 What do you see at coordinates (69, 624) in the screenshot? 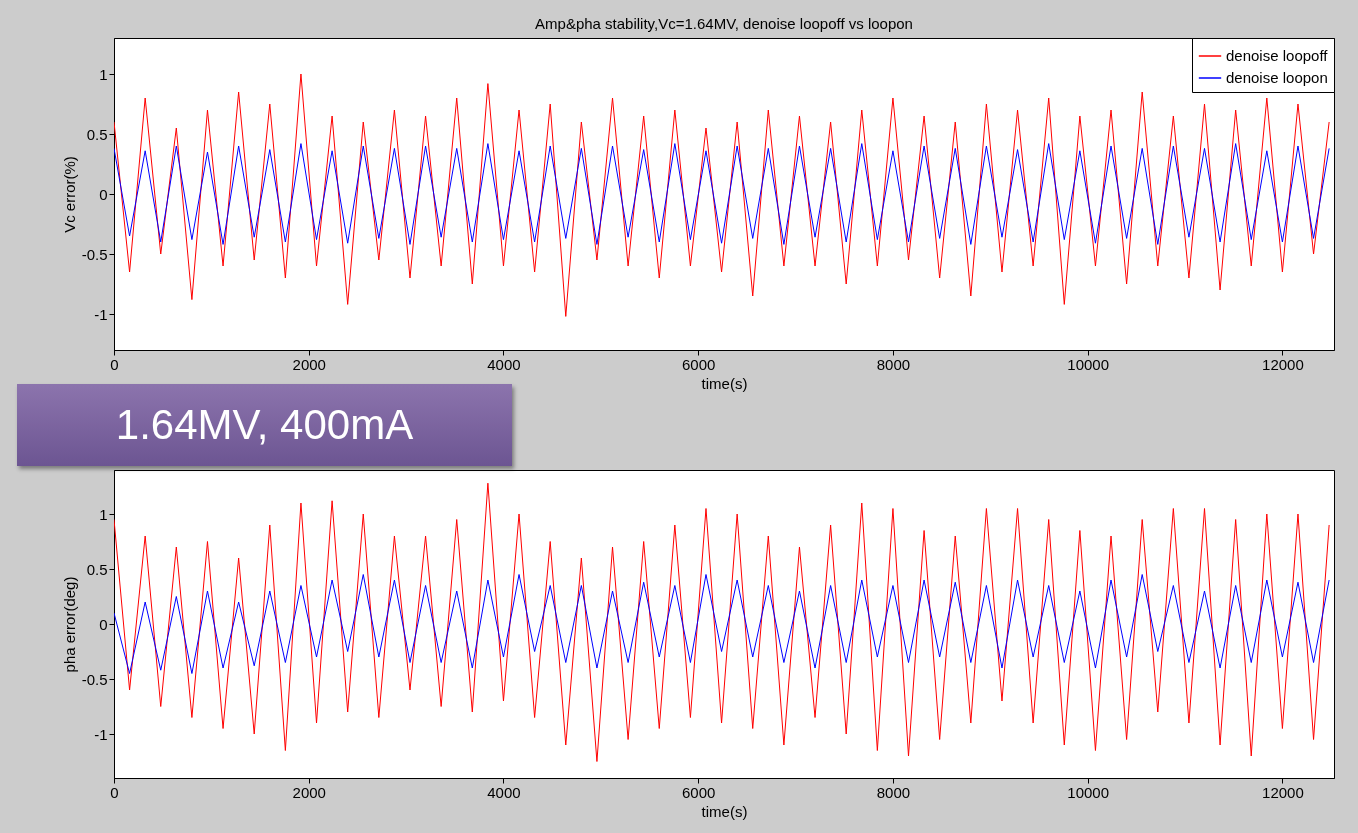
I see `y-axis-title: pha error(deg)` at bounding box center [69, 624].